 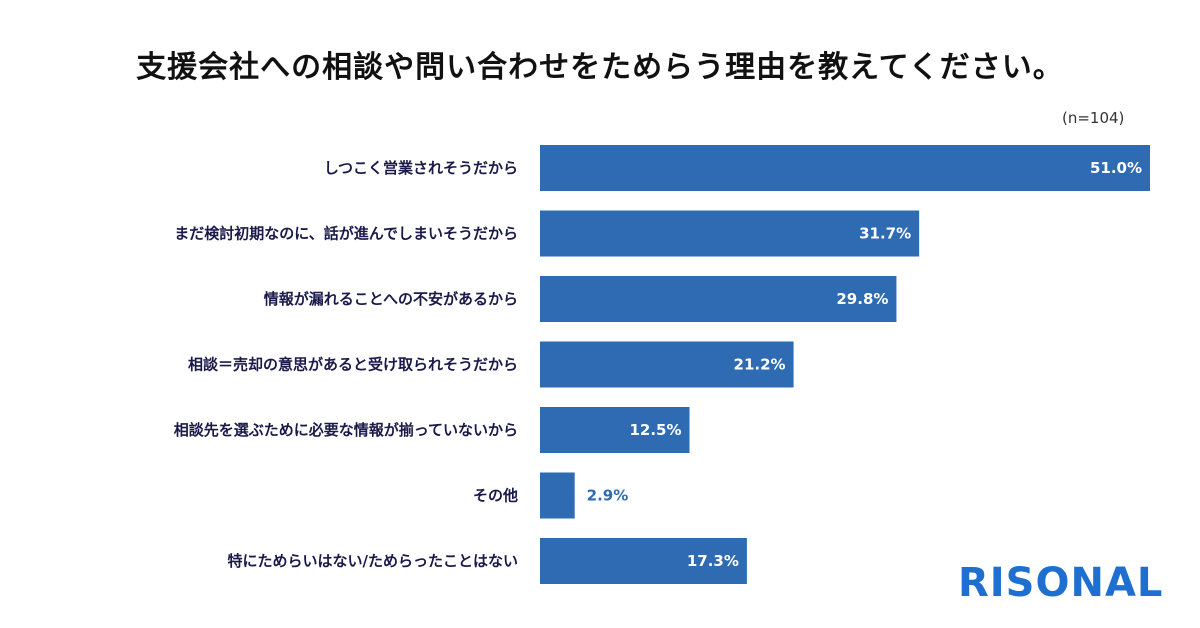 I want to click on category-label: 相談＝売却の意思があると受け取られそうだから, so click(x=353, y=365).